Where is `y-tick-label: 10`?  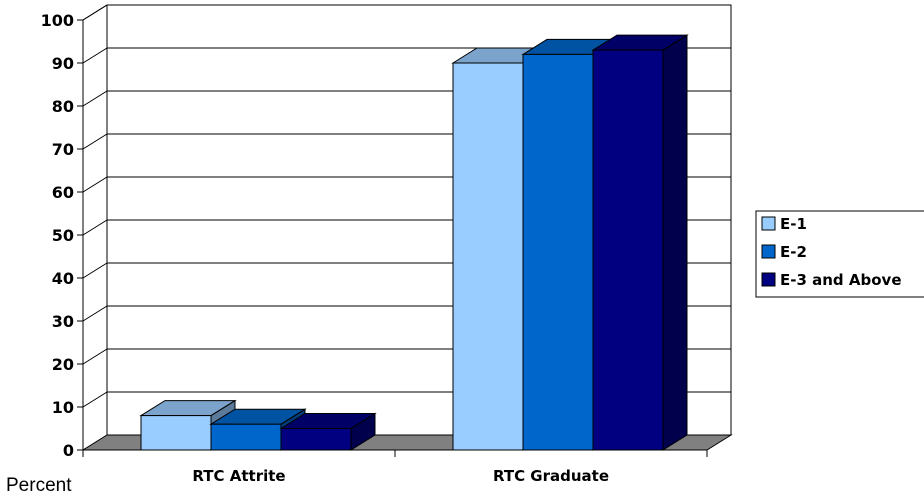
y-tick-label: 10 is located at coordinates (63, 407).